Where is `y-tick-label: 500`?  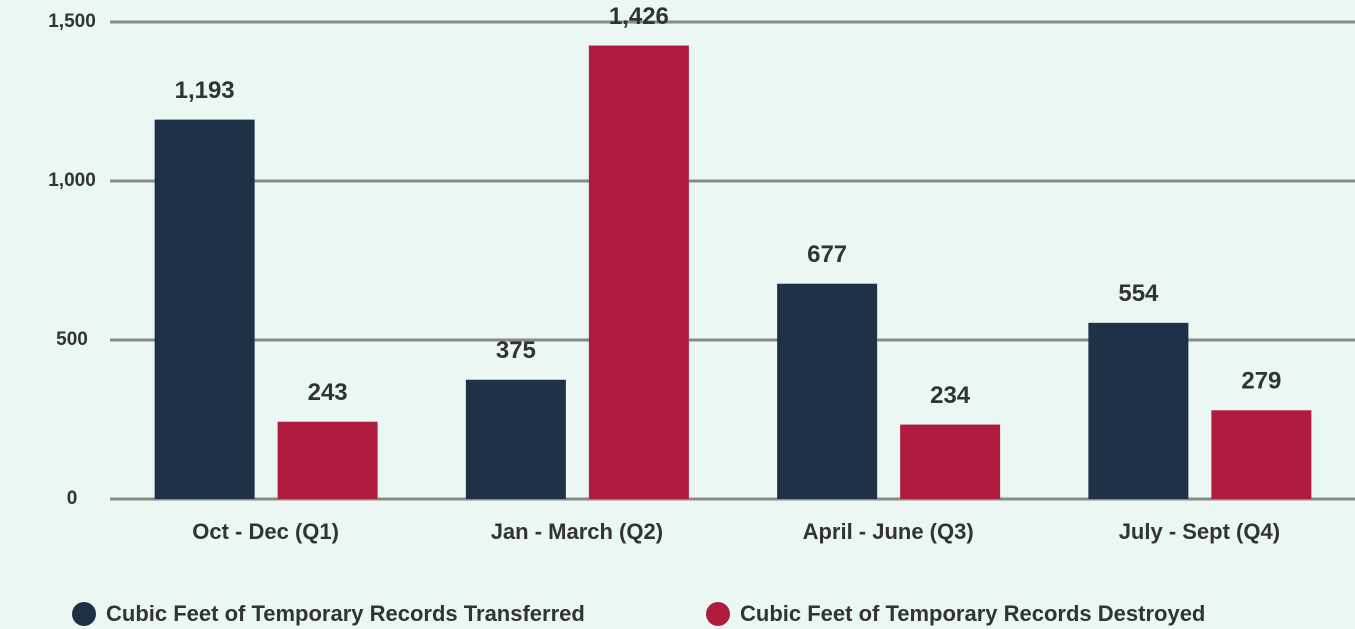 y-tick-label: 500 is located at coordinates (72, 339).